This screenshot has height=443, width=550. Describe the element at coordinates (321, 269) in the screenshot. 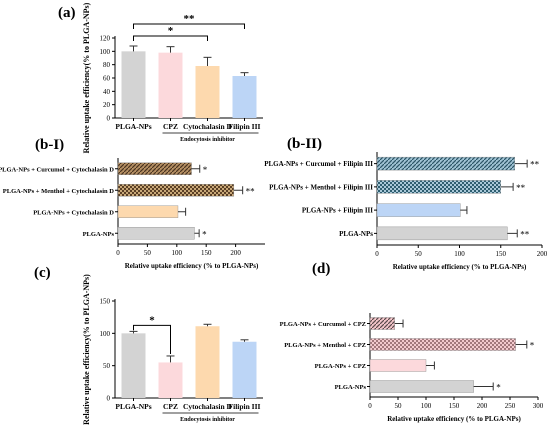

I see `panel-label-d: (d)` at that location.